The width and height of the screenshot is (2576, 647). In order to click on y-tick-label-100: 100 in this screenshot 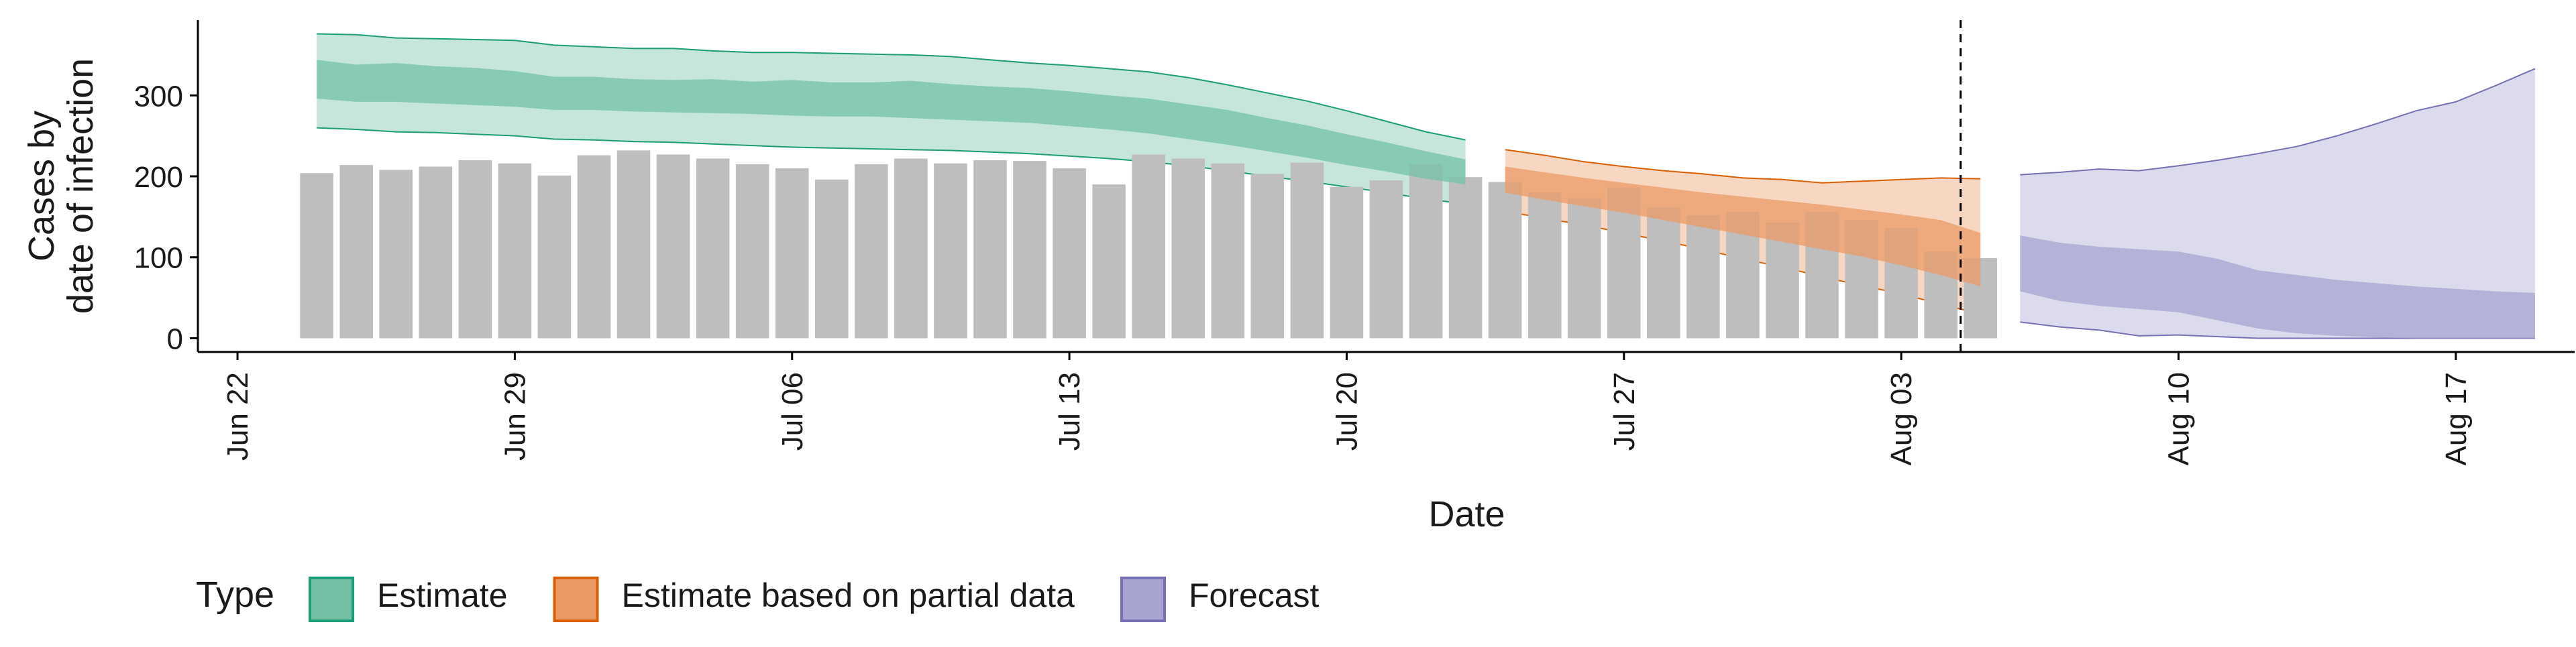, I will do `click(158, 258)`.